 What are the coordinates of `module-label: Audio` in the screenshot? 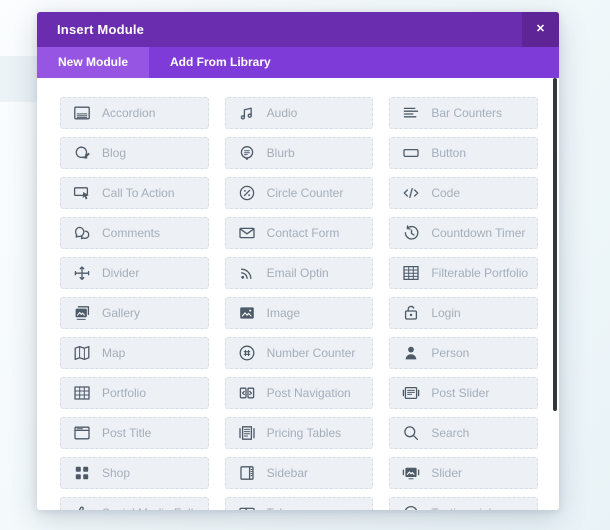 It's located at (282, 113).